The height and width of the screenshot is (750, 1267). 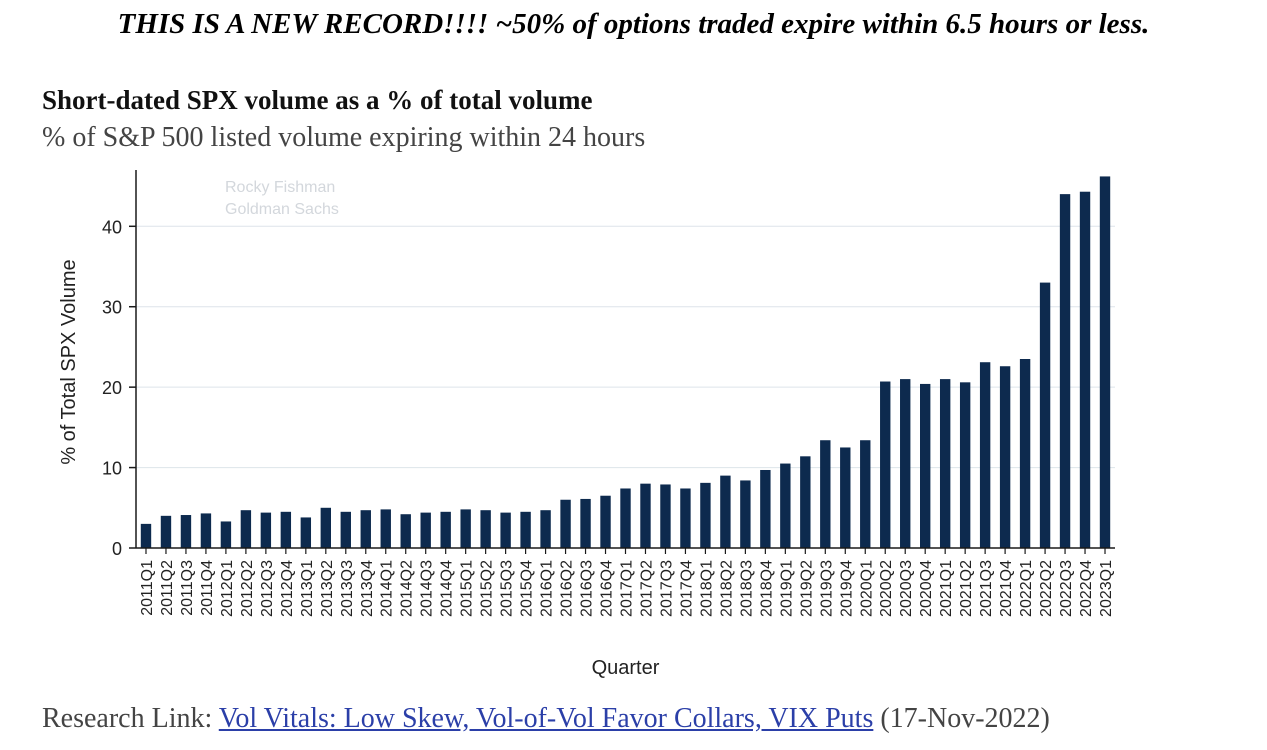 What do you see at coordinates (686, 588) in the screenshot?
I see `x-tick-label: 2017Q4` at bounding box center [686, 588].